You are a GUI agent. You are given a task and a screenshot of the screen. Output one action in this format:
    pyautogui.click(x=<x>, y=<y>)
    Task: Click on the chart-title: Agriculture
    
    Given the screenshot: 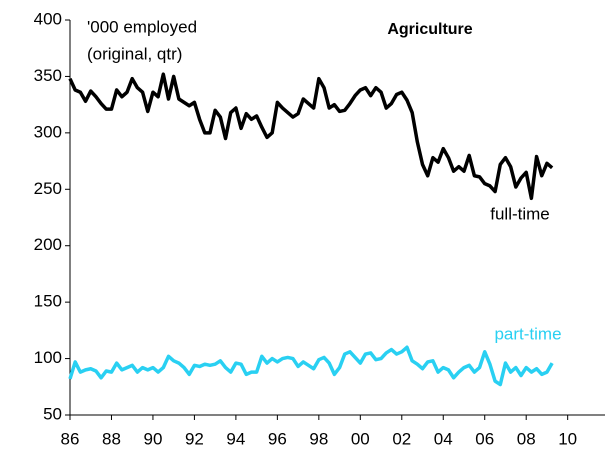 What is the action you would take?
    pyautogui.click(x=429, y=29)
    